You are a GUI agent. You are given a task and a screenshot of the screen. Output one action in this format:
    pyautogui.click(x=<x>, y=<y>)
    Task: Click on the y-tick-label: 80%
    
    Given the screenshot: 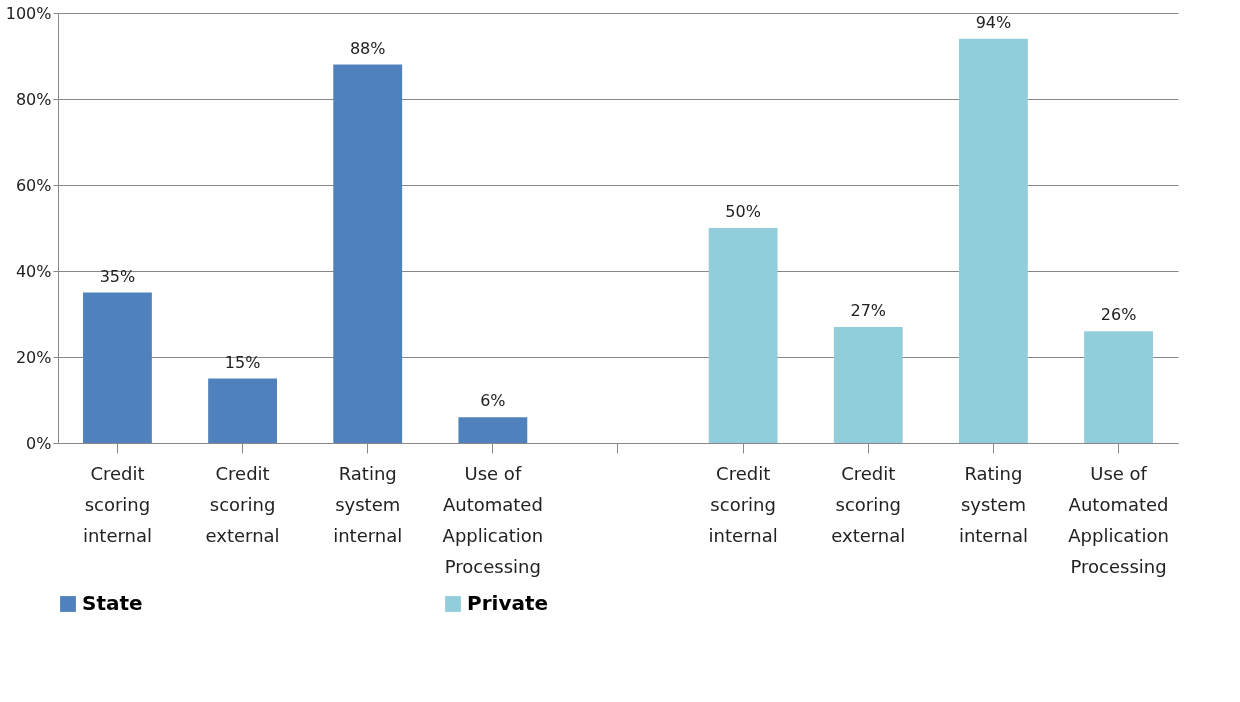 What is the action you would take?
    pyautogui.click(x=33, y=99)
    